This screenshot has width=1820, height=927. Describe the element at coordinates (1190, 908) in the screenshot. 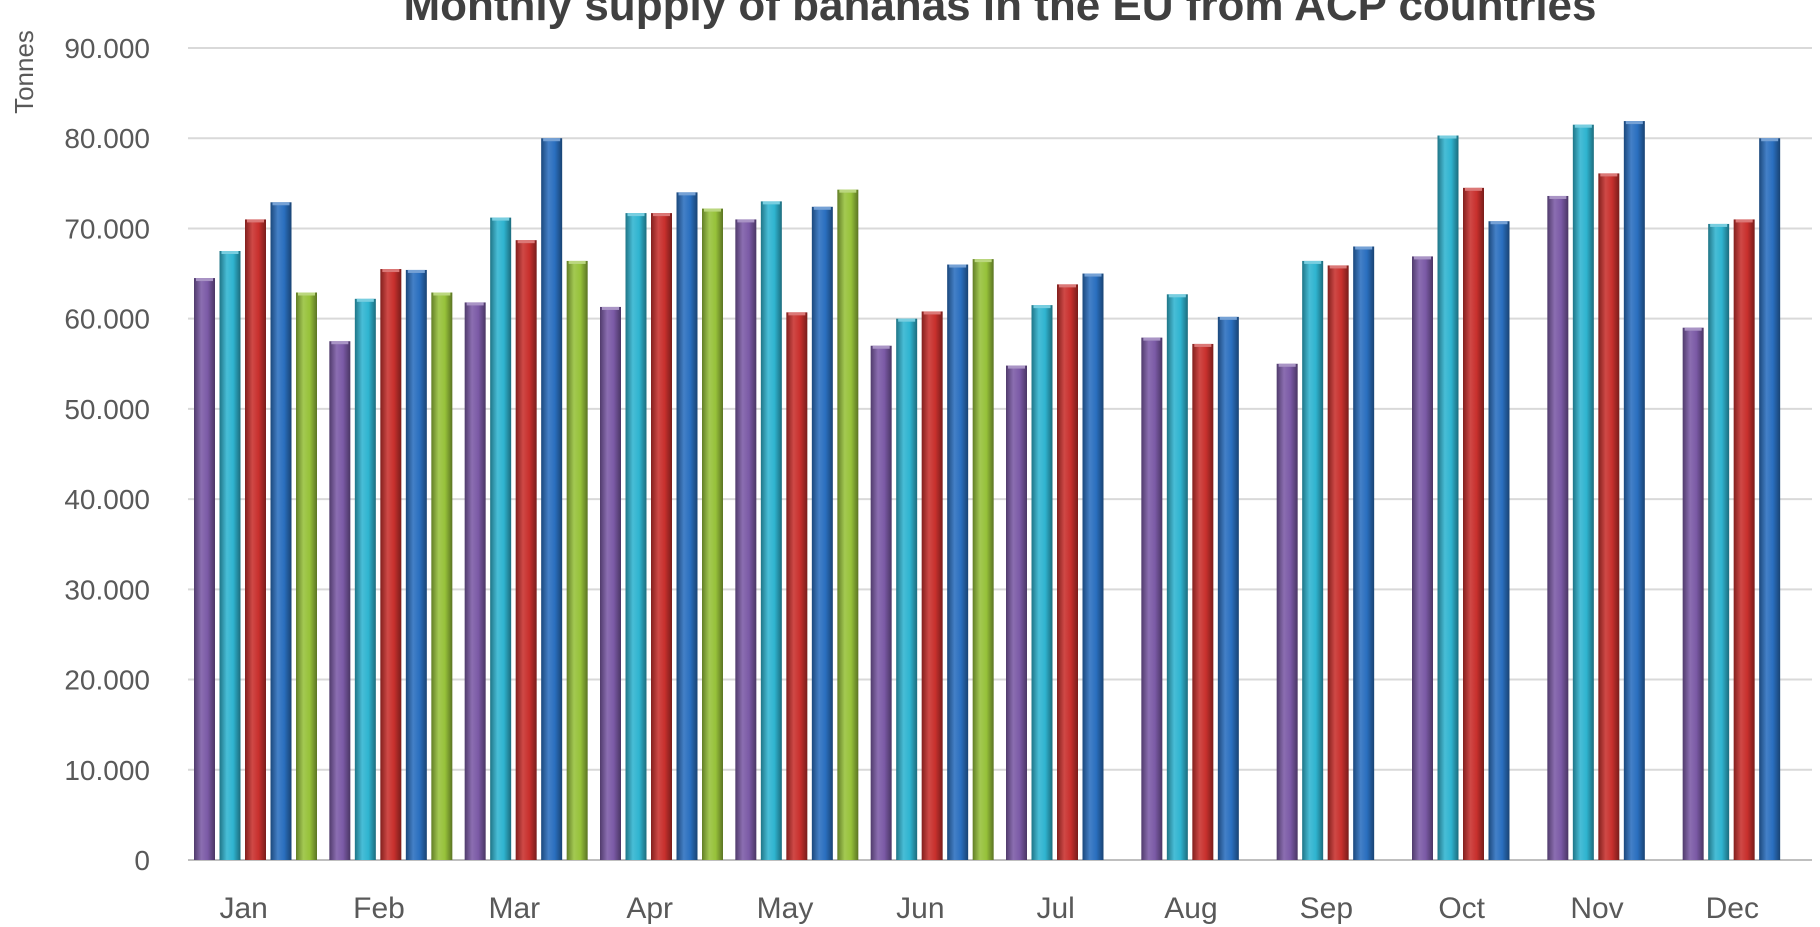

I see `x-tick-label: Aug` at that location.